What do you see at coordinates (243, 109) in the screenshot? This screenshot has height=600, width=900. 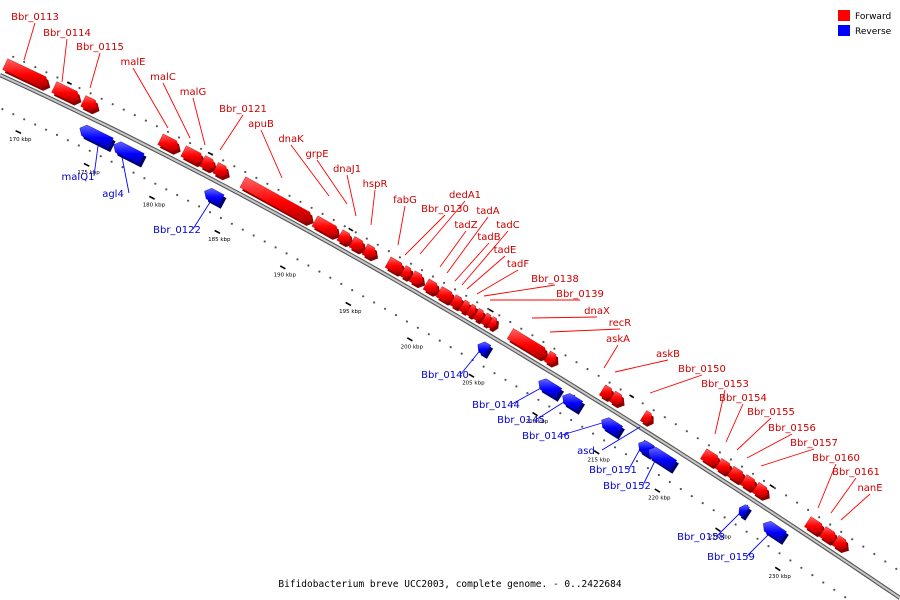 I see `forward-gene-label: Bbr_0121` at bounding box center [243, 109].